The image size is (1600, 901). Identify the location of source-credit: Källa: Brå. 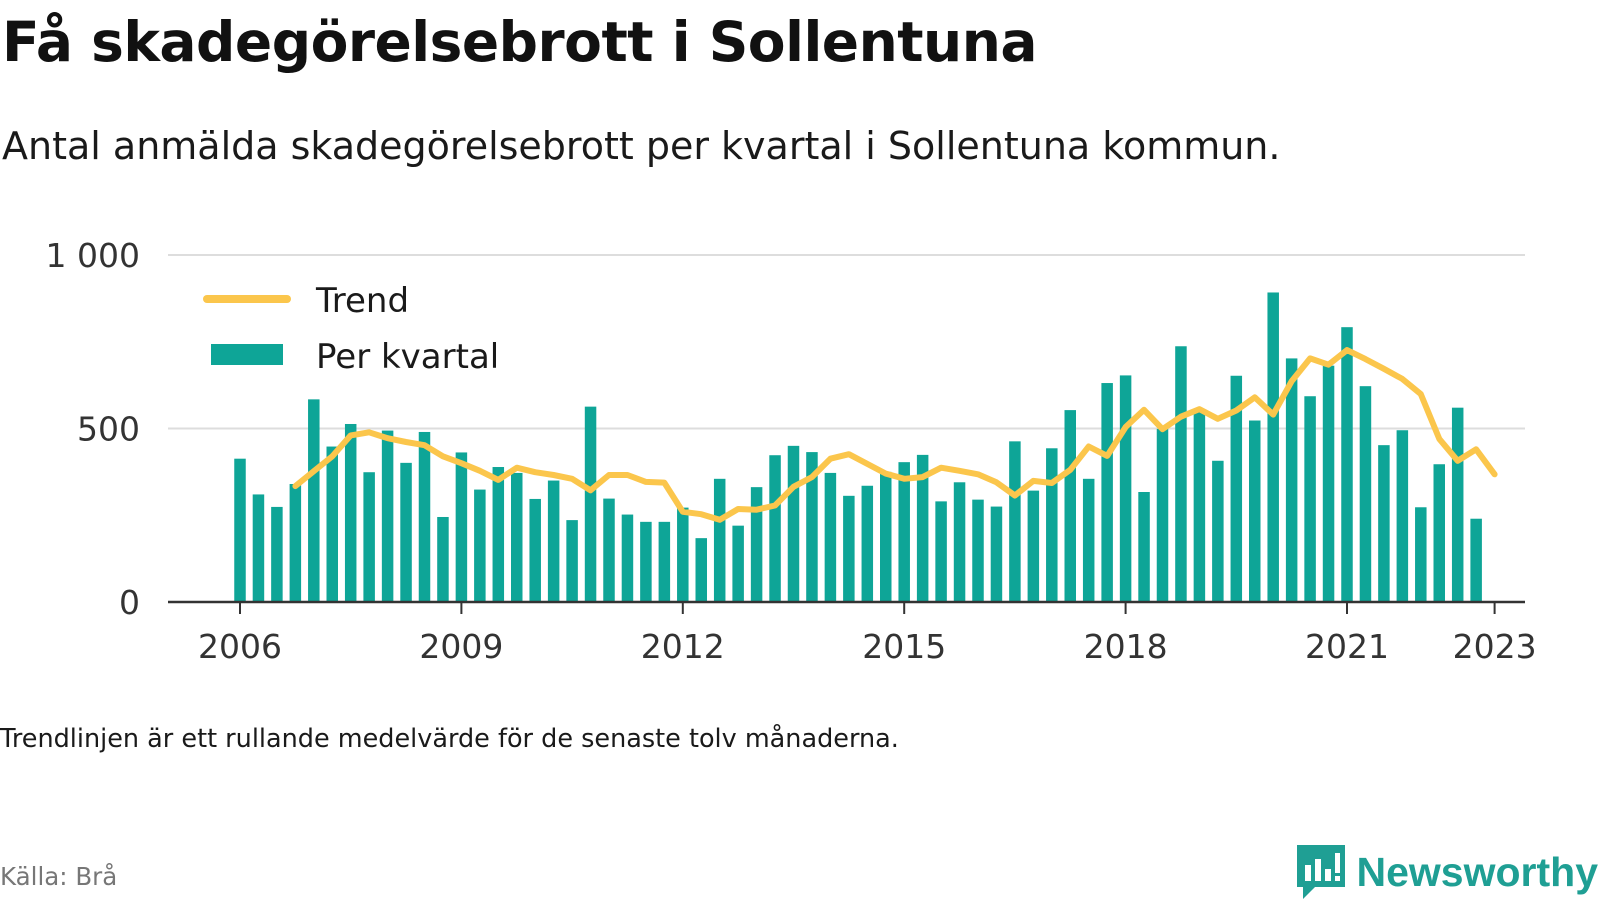
(59, 876).